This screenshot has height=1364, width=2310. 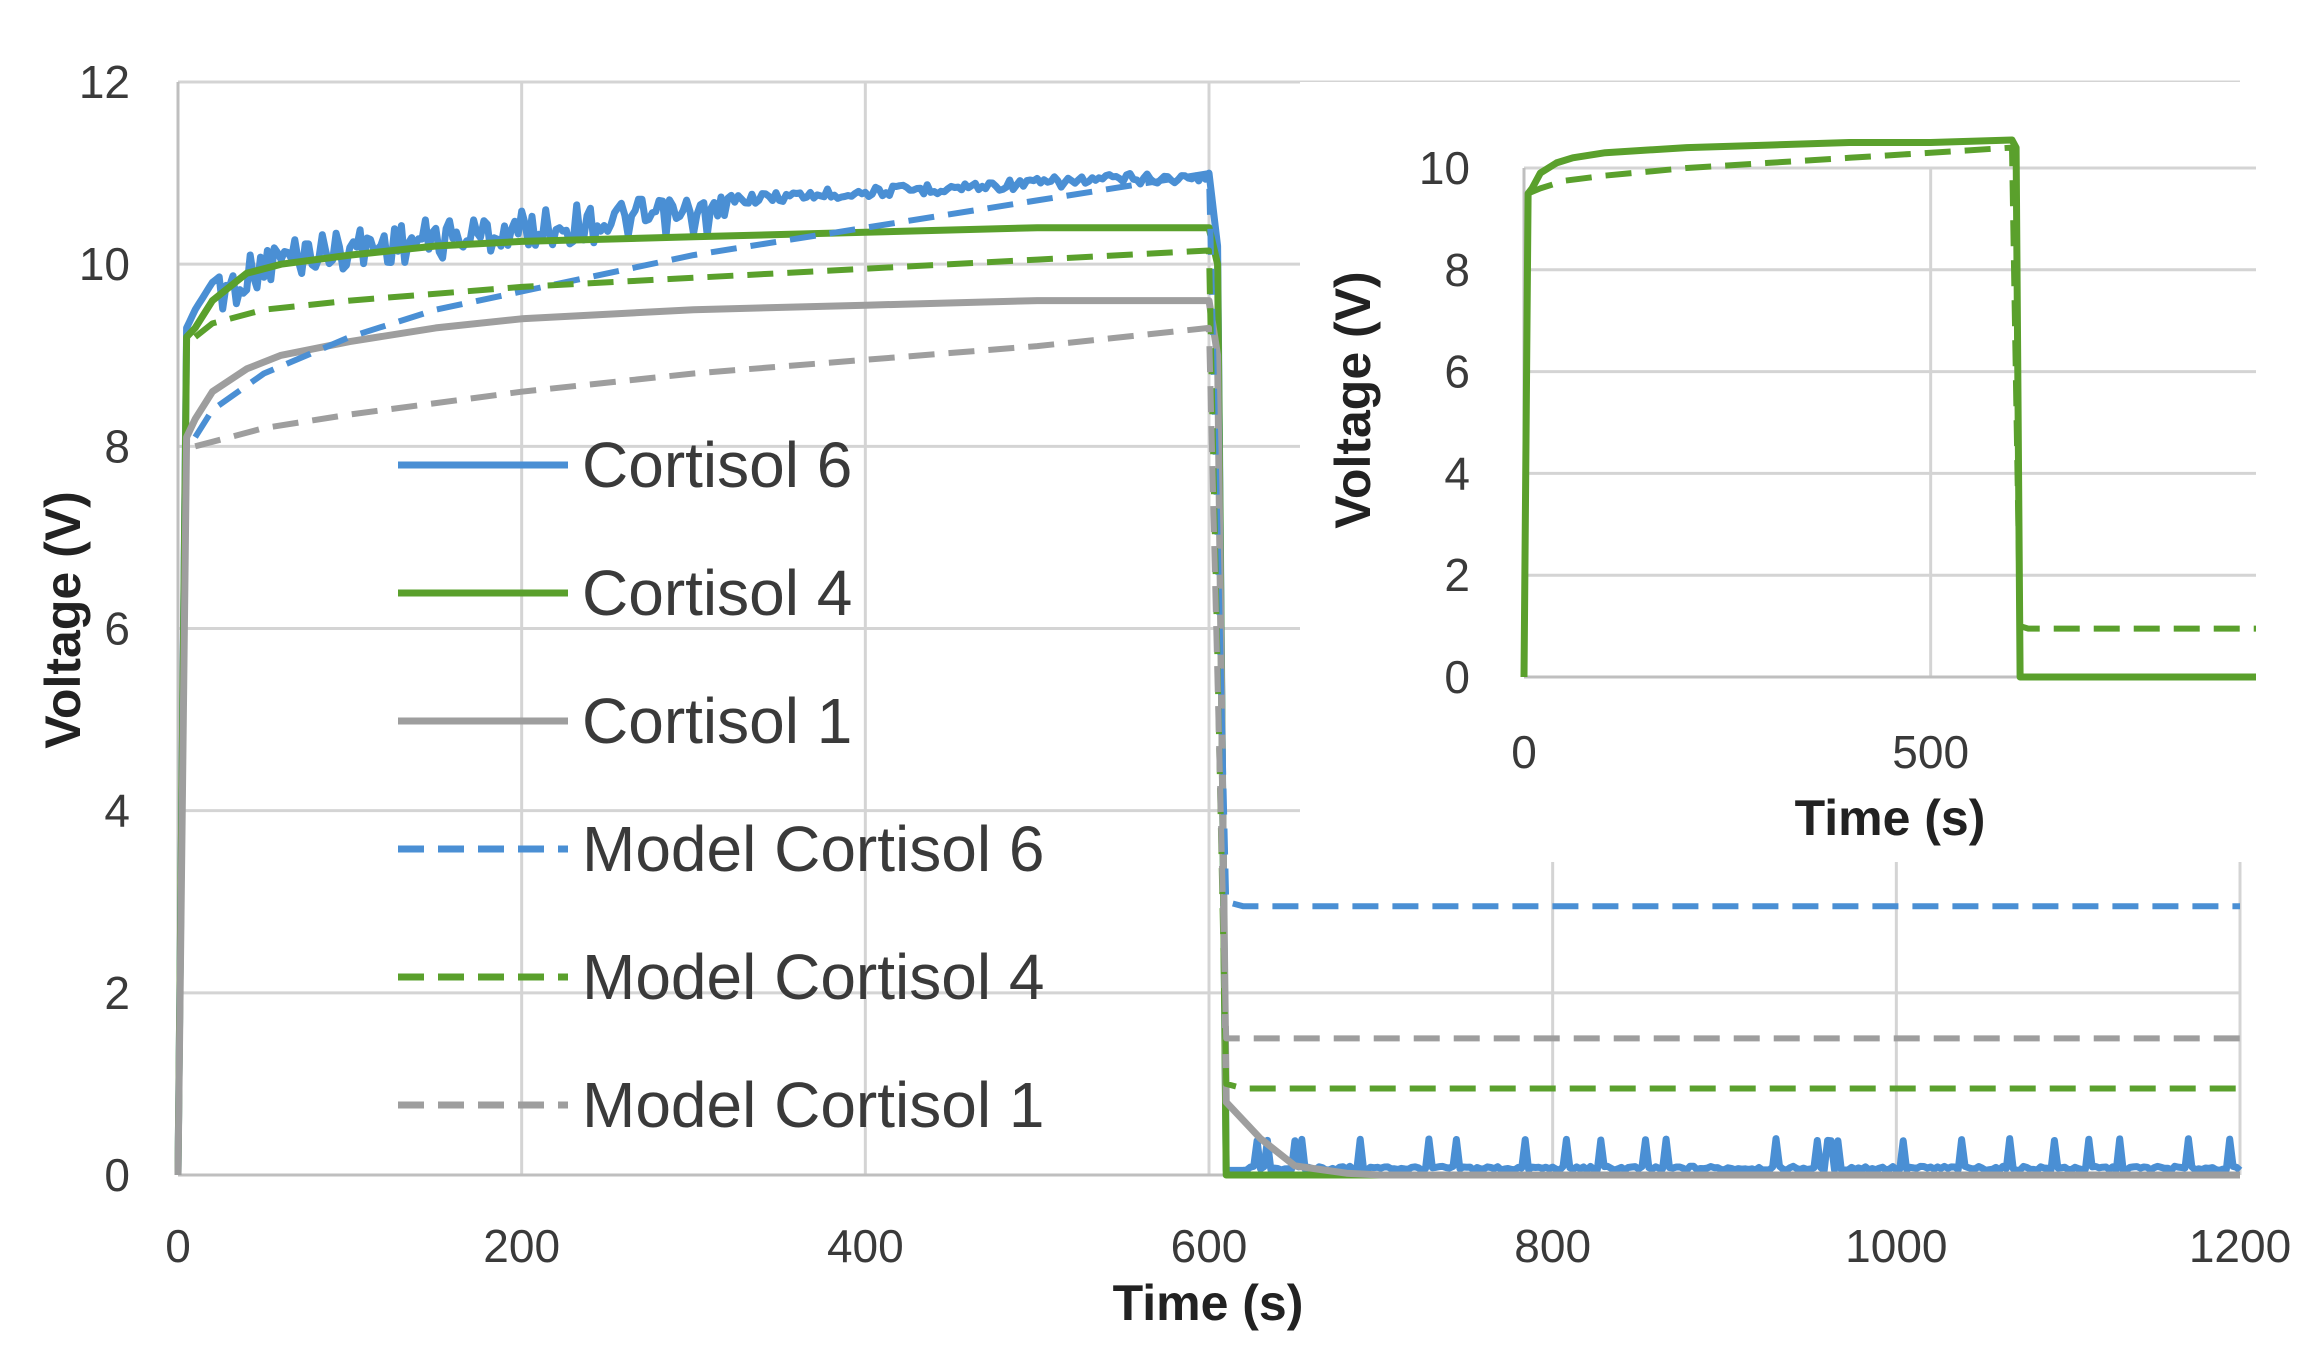 What do you see at coordinates (521, 1246) in the screenshot?
I see `x-tick-label: 200` at bounding box center [521, 1246].